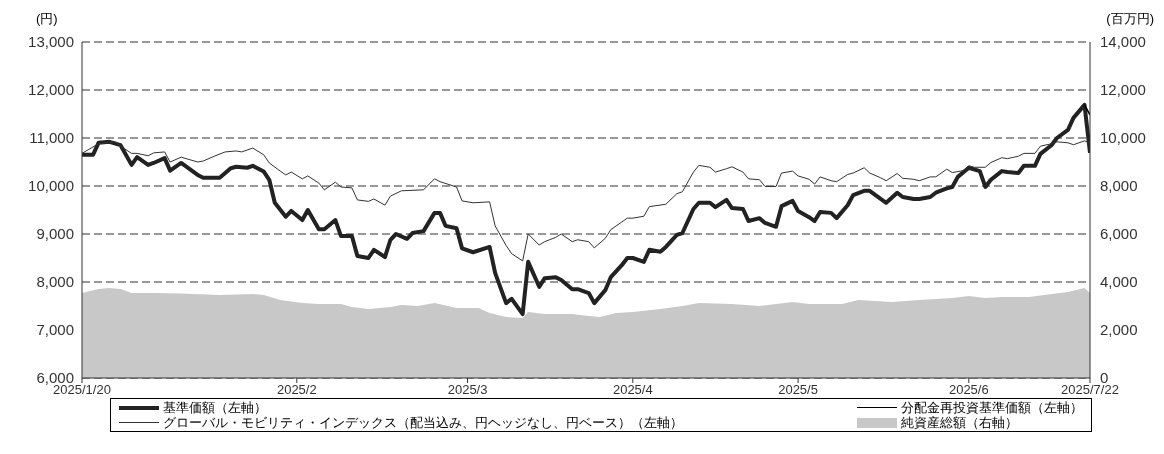 The height and width of the screenshot is (454, 1164). Describe the element at coordinates (1130, 19) in the screenshot. I see `y2-axis-title: (百万円)` at that location.